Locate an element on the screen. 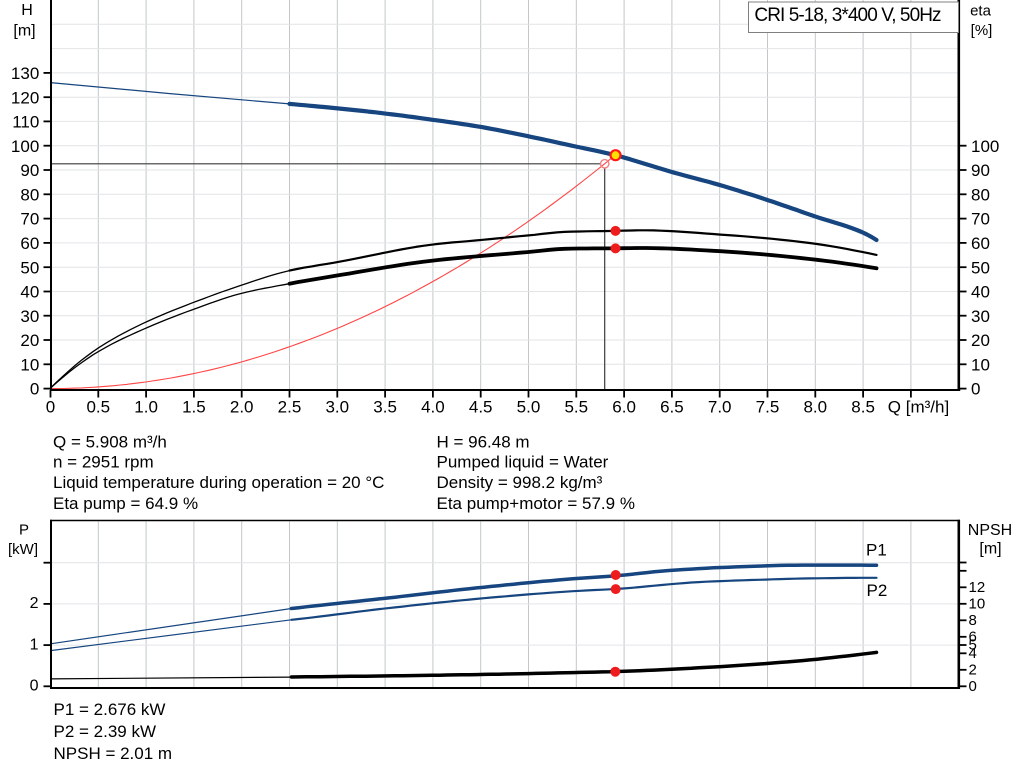  svg-text: 120 is located at coordinates (25, 97).